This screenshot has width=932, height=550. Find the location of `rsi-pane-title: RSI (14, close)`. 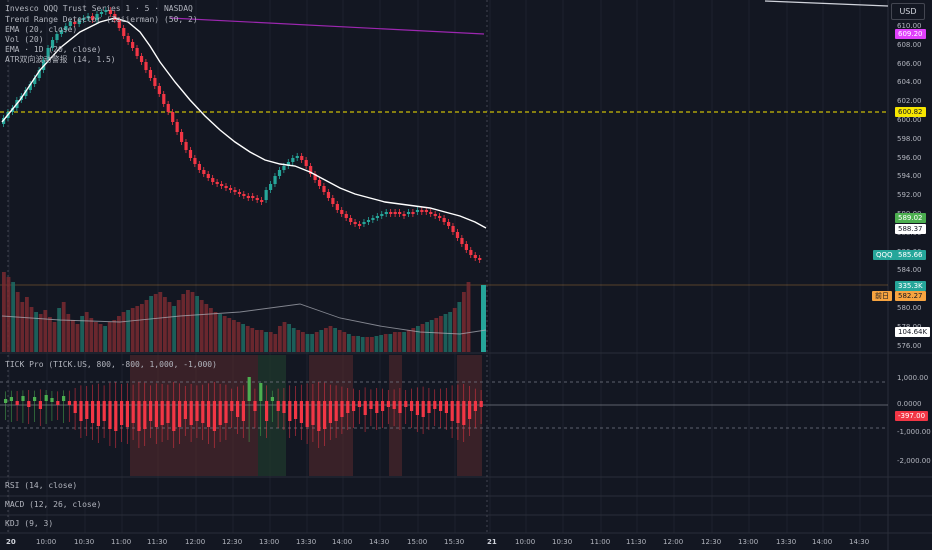

rsi-pane-title: RSI (14, close) is located at coordinates (41, 485).